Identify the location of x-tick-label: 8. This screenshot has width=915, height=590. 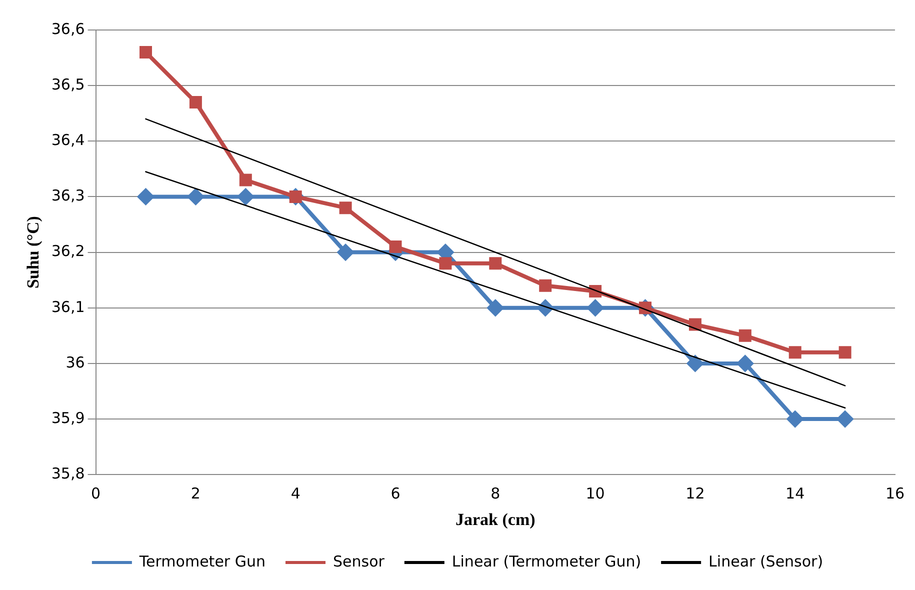
(495, 493).